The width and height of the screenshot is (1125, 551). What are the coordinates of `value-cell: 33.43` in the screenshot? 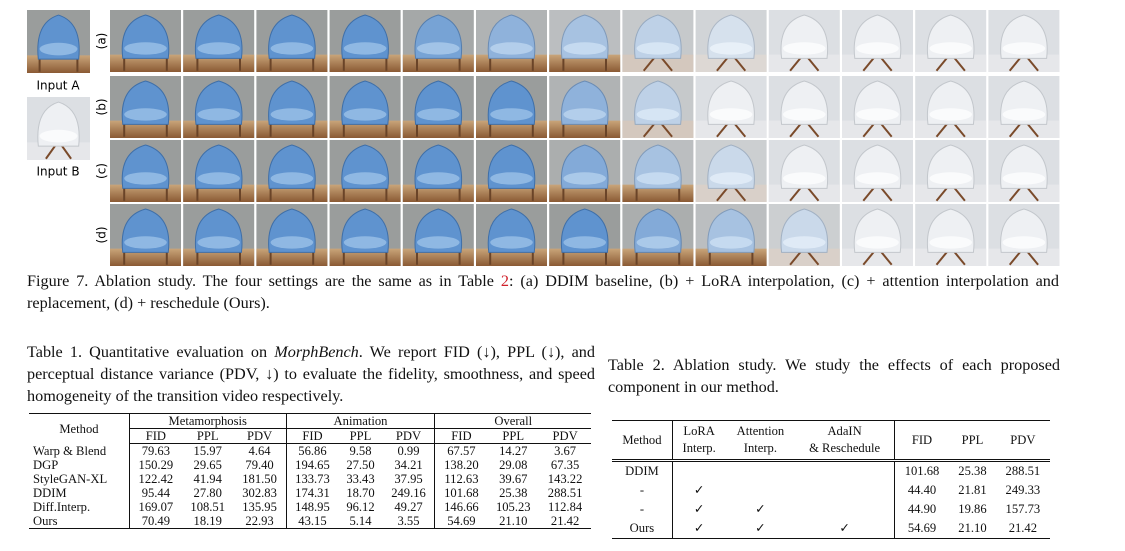 It's located at (360, 479).